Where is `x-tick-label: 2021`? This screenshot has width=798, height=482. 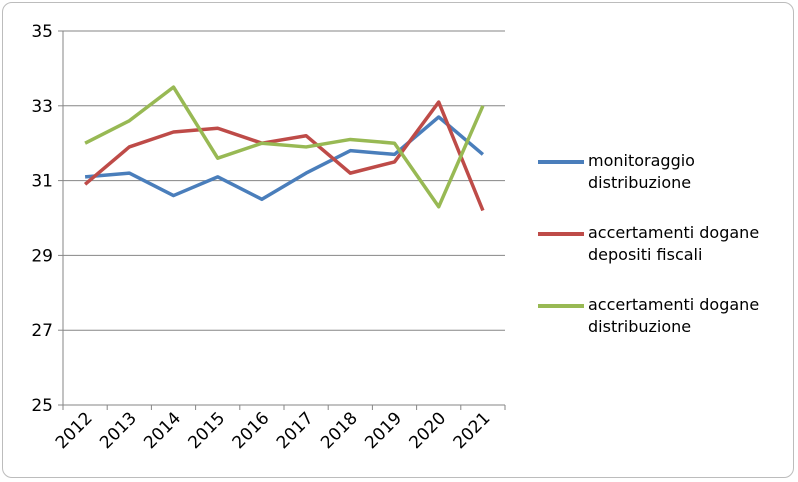
x-tick-label: 2021 is located at coordinates (472, 430).